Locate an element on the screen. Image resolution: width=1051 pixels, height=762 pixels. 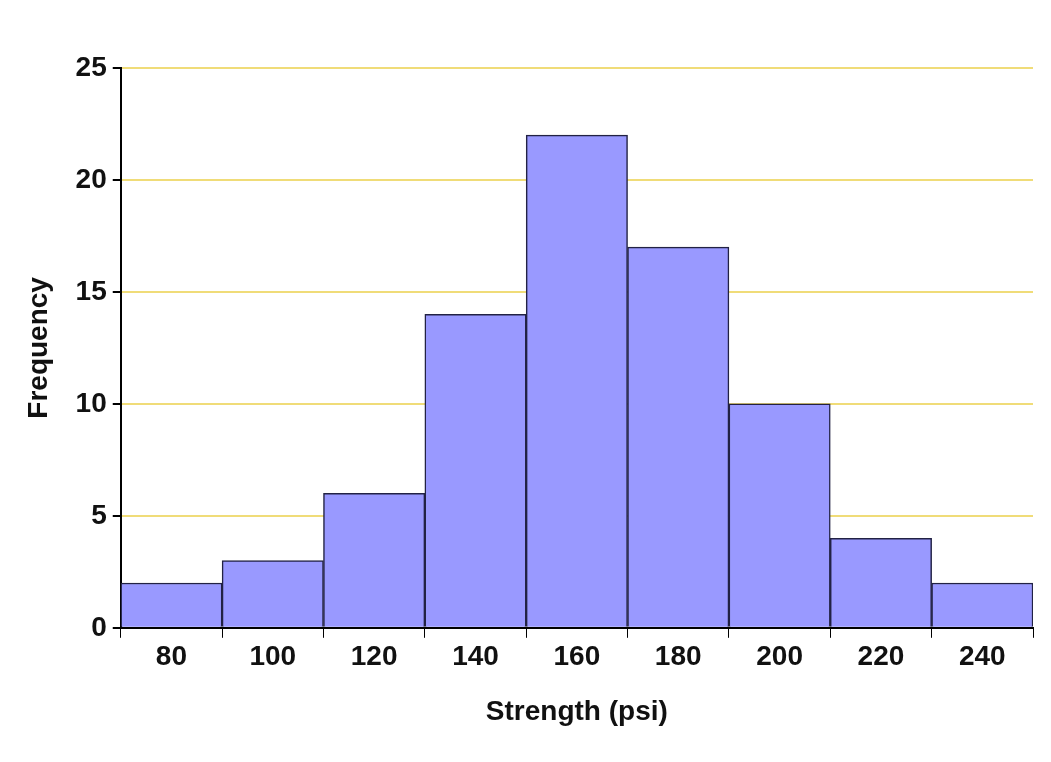
y-axis-title: Frequency is located at coordinates (37, 347).